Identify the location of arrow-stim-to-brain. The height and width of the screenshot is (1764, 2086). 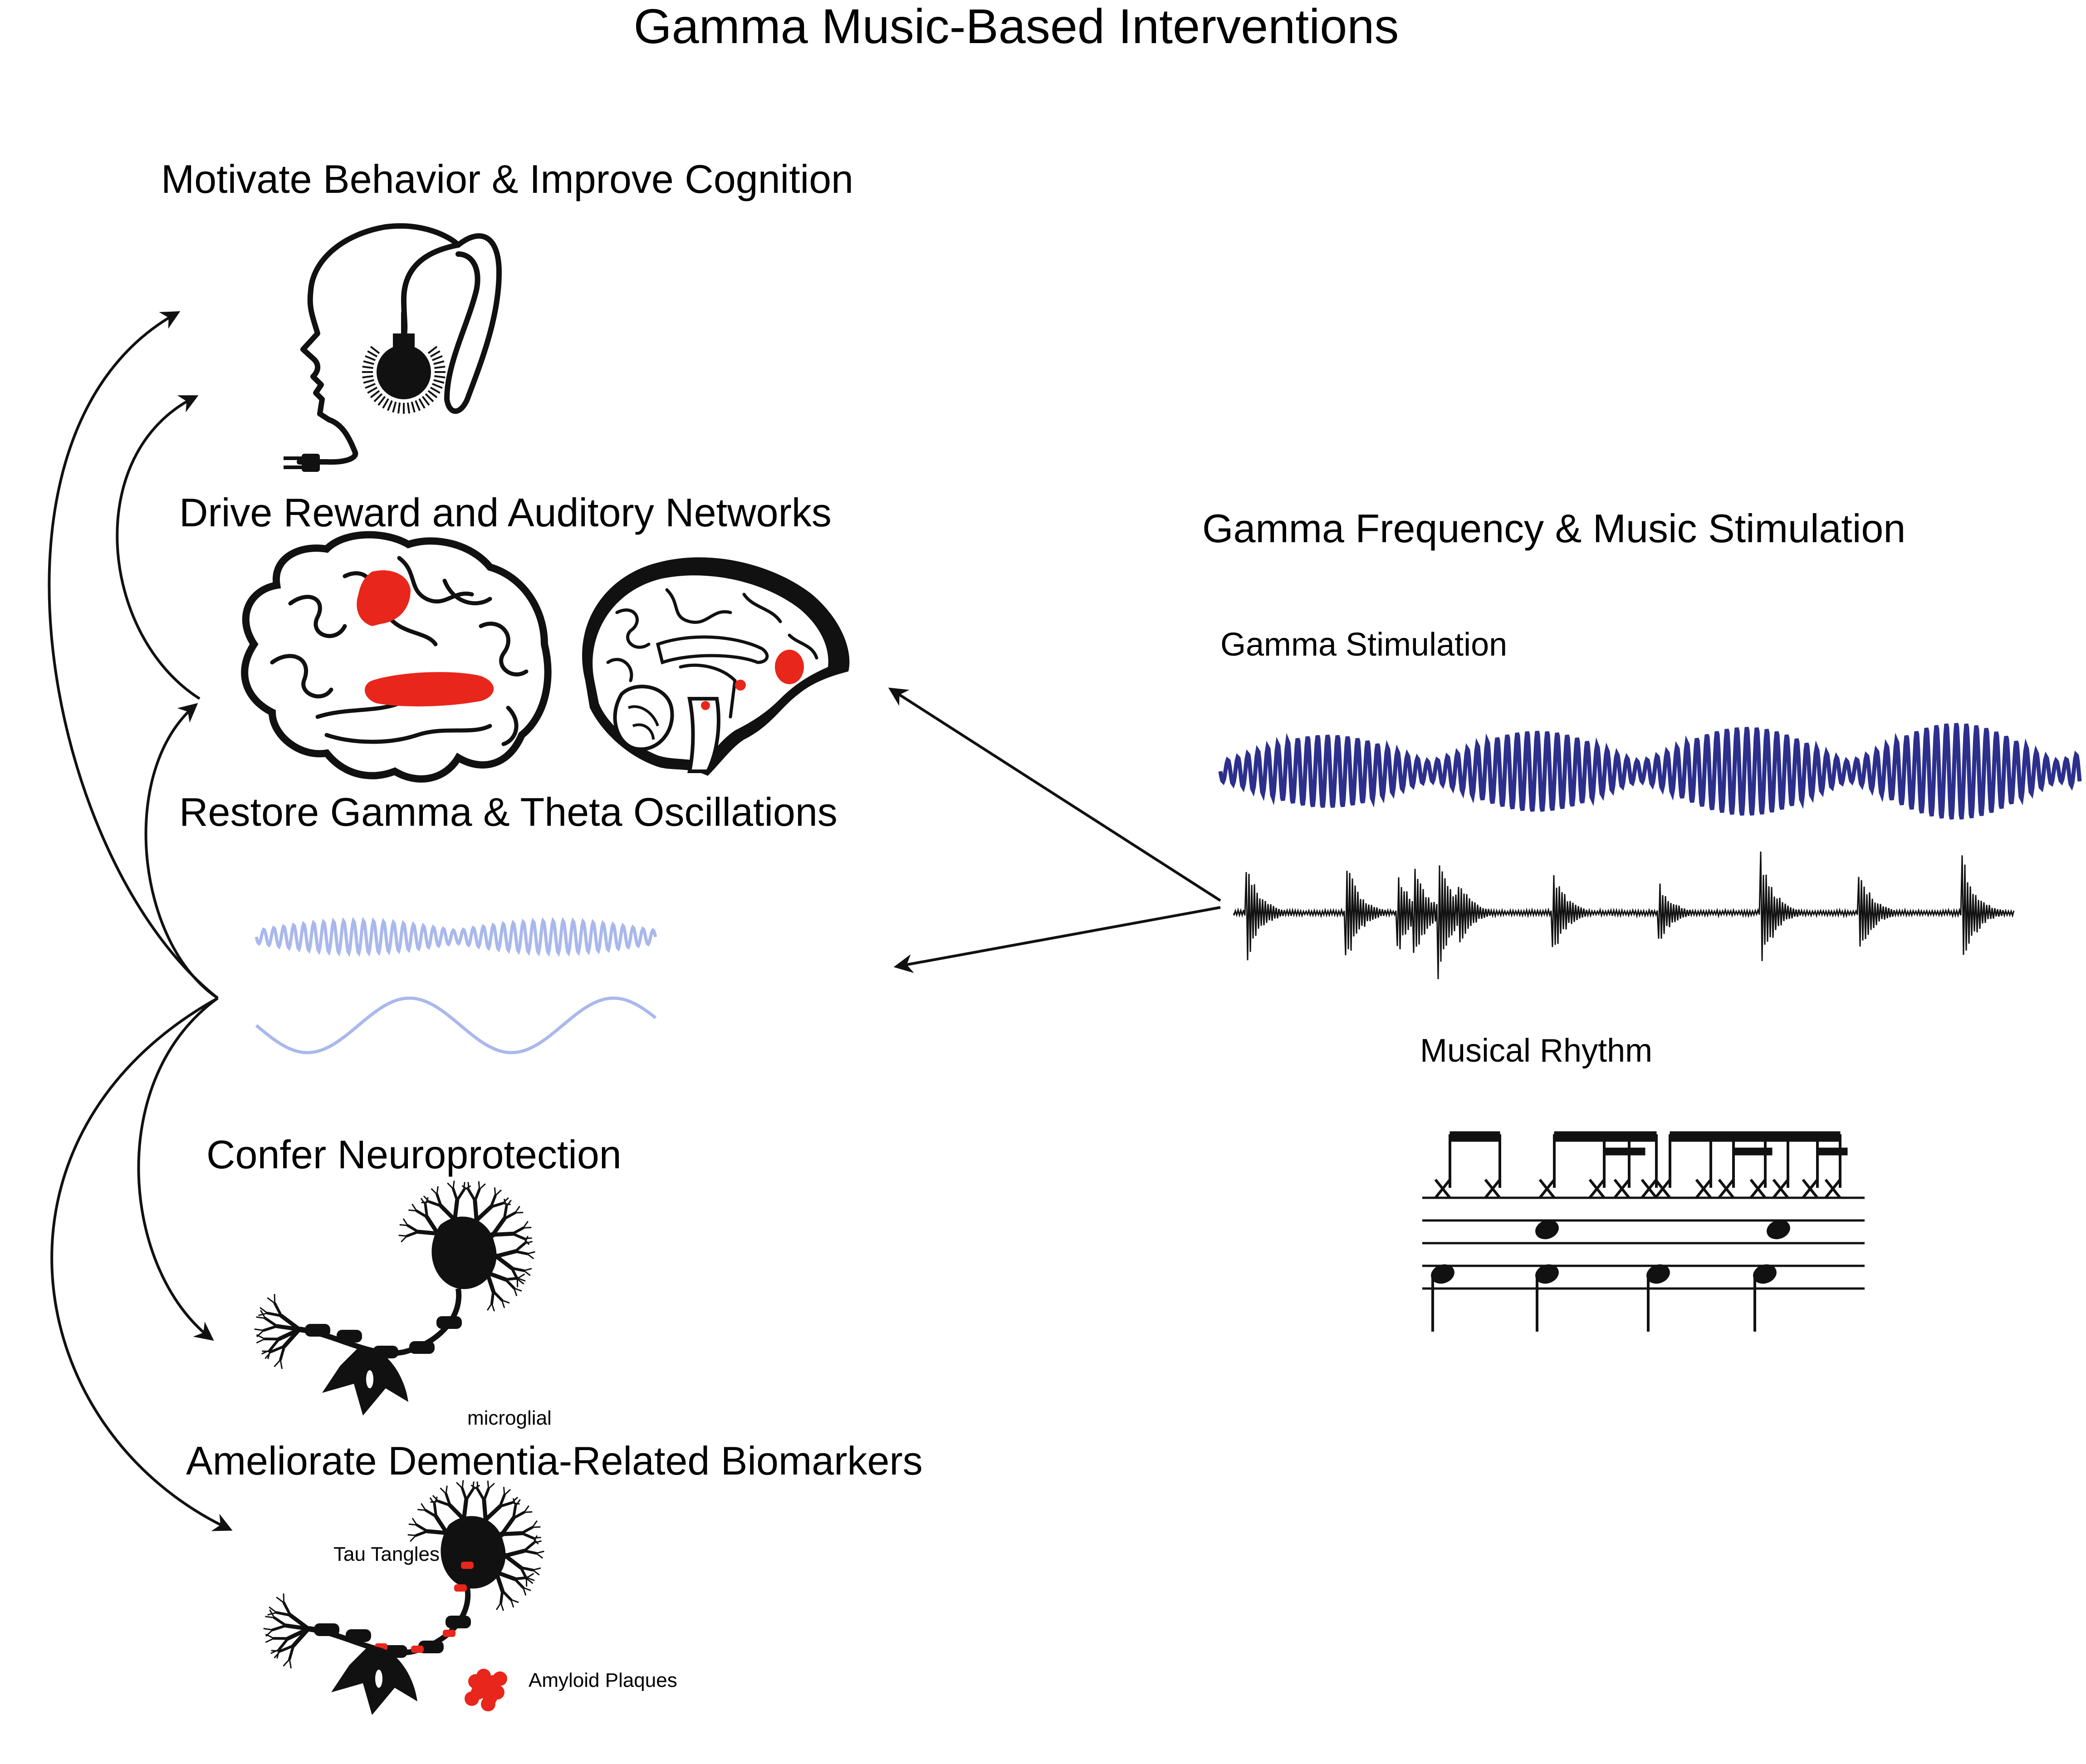
(1055, 795).